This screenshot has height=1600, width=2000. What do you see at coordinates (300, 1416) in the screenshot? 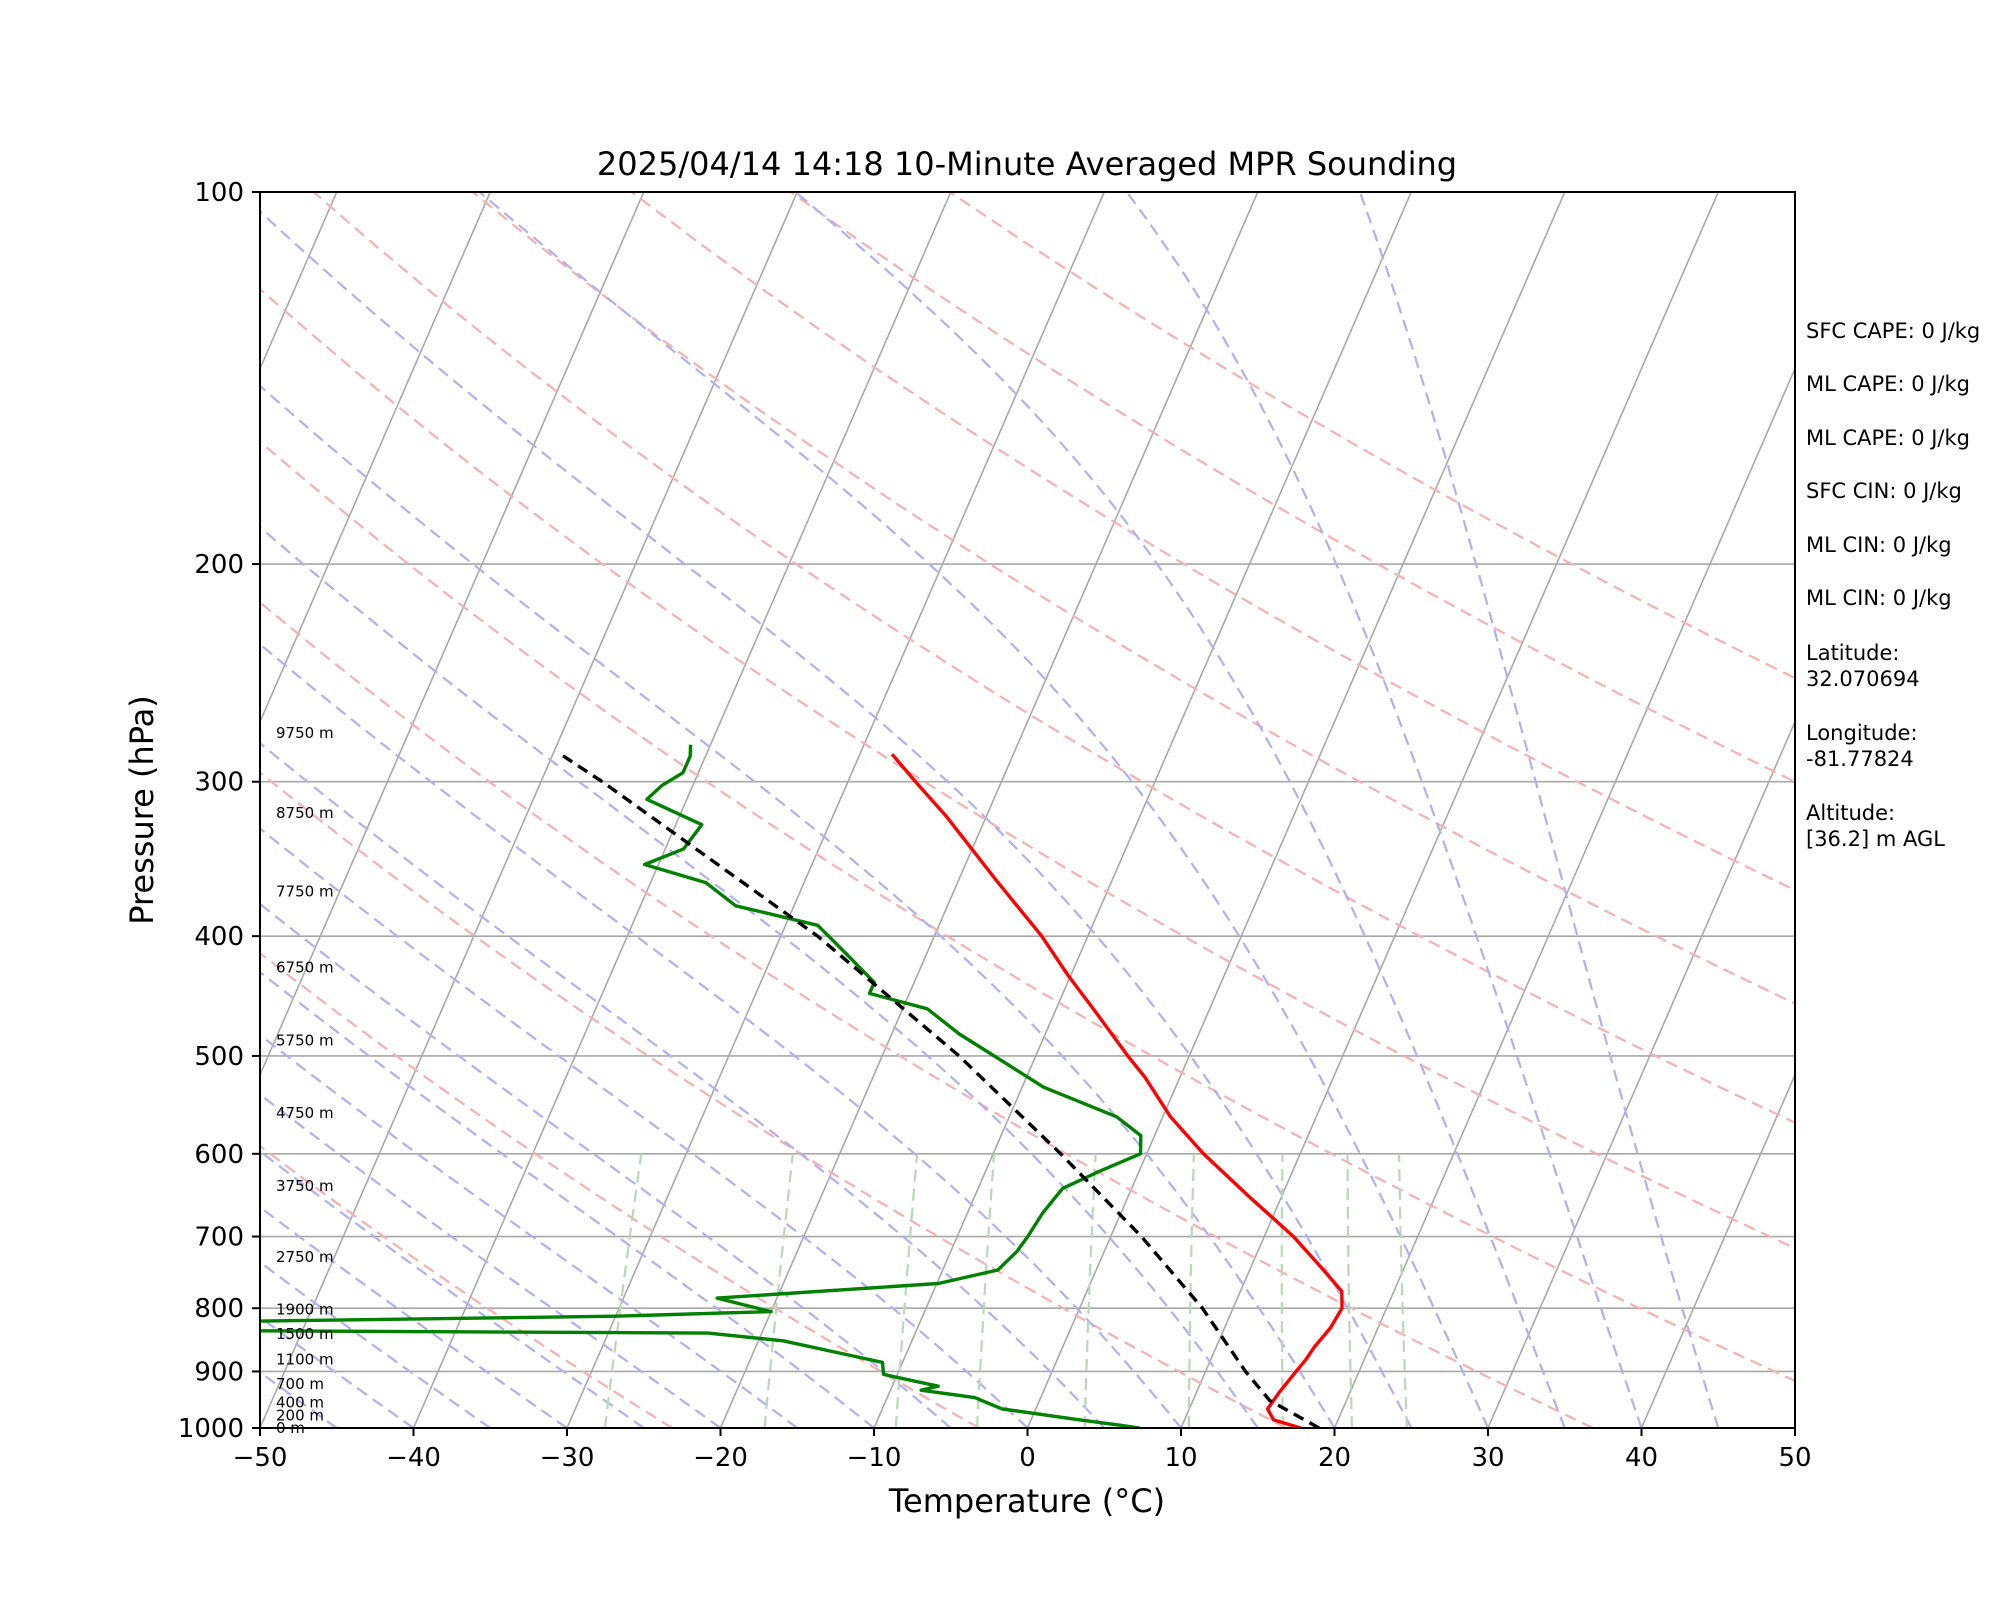
I see `height-label: 200 m` at bounding box center [300, 1416].